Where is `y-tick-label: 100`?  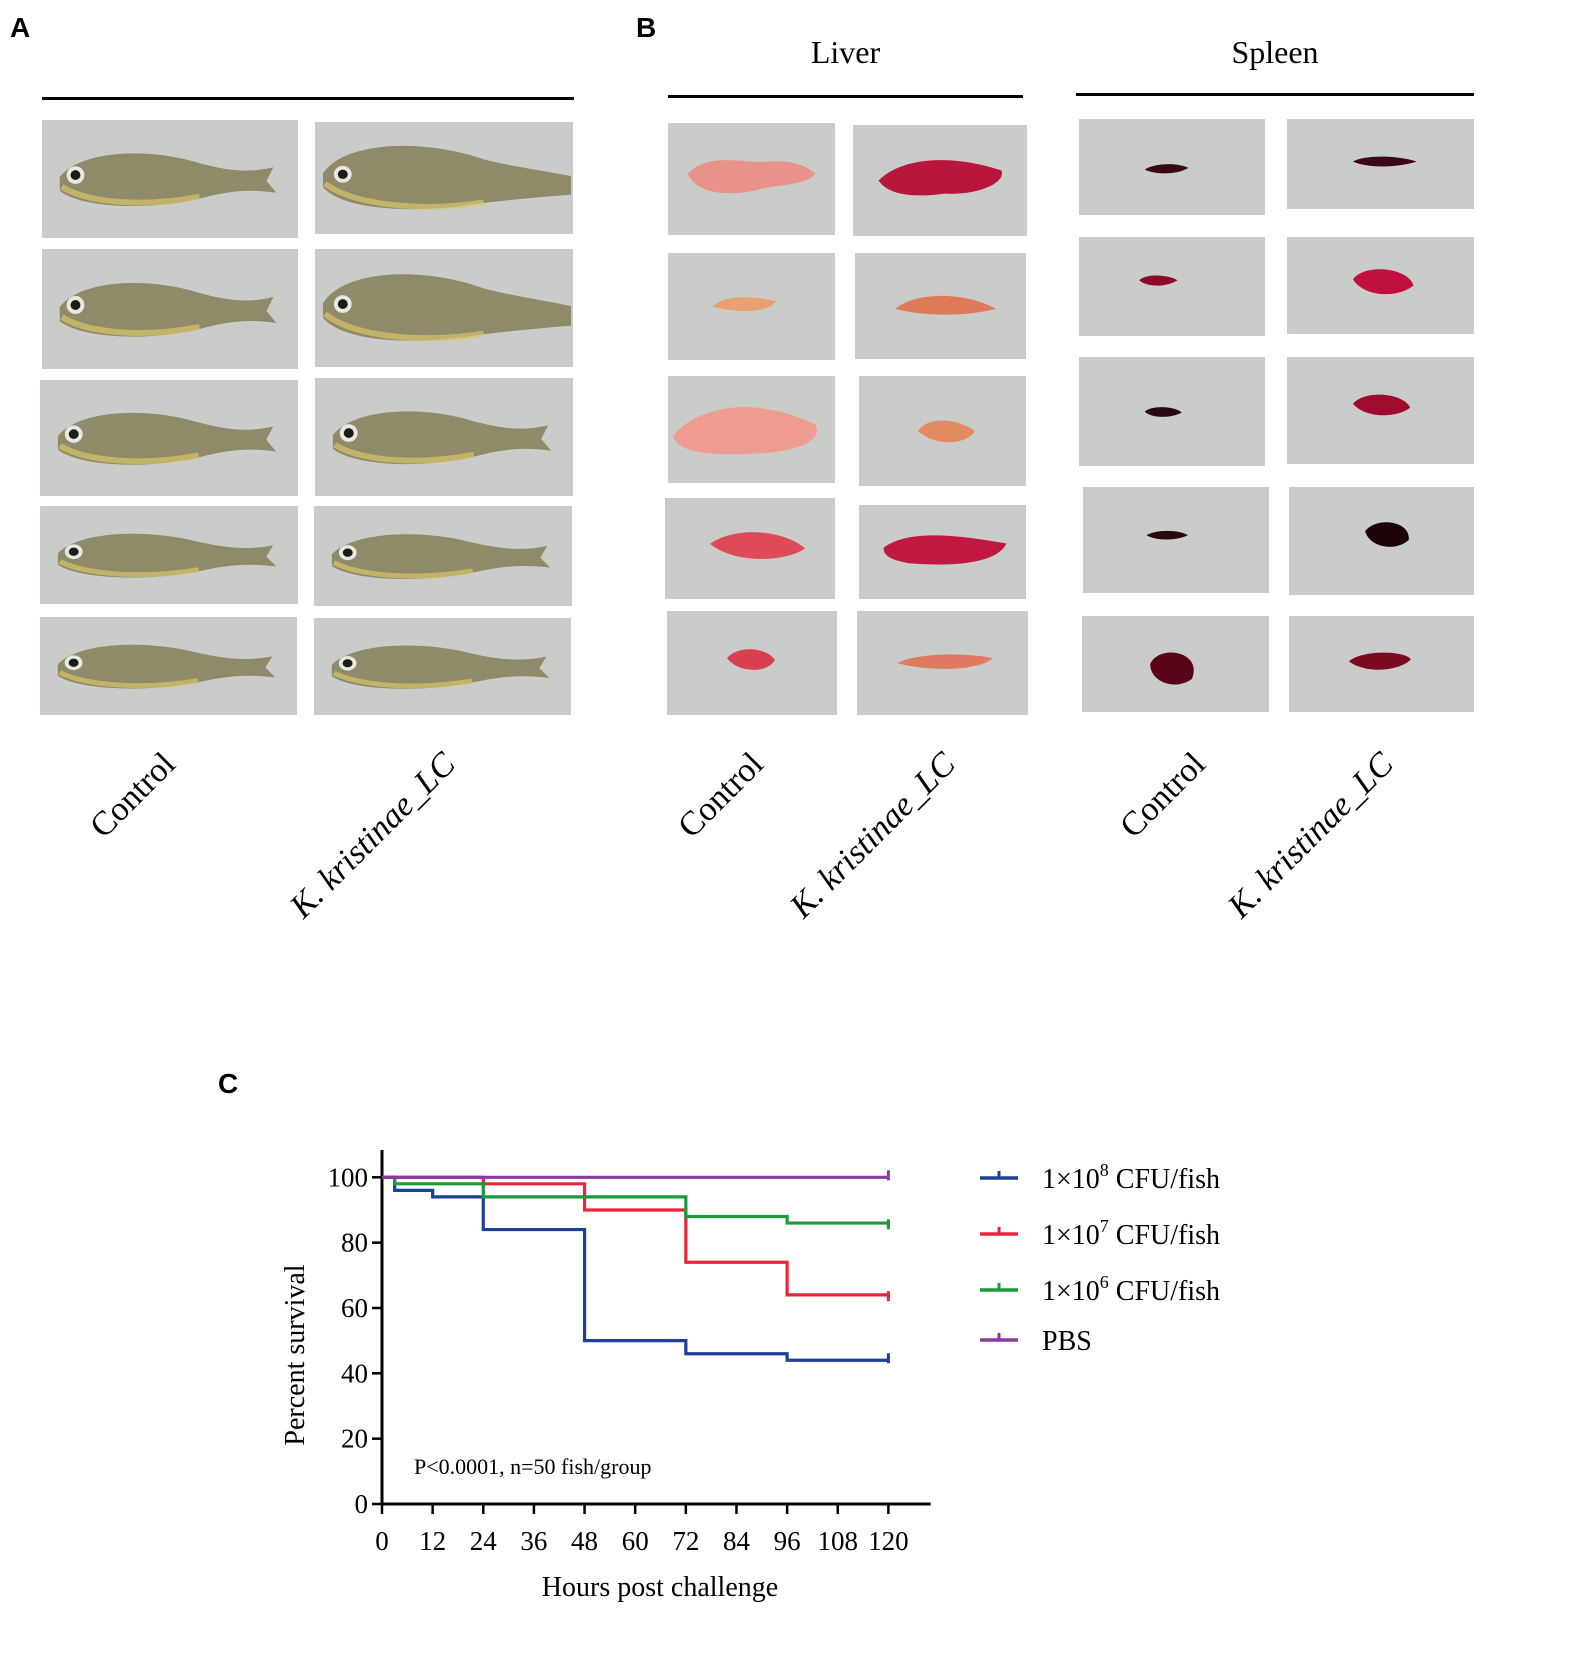 y-tick-label: 100 is located at coordinates (348, 1177).